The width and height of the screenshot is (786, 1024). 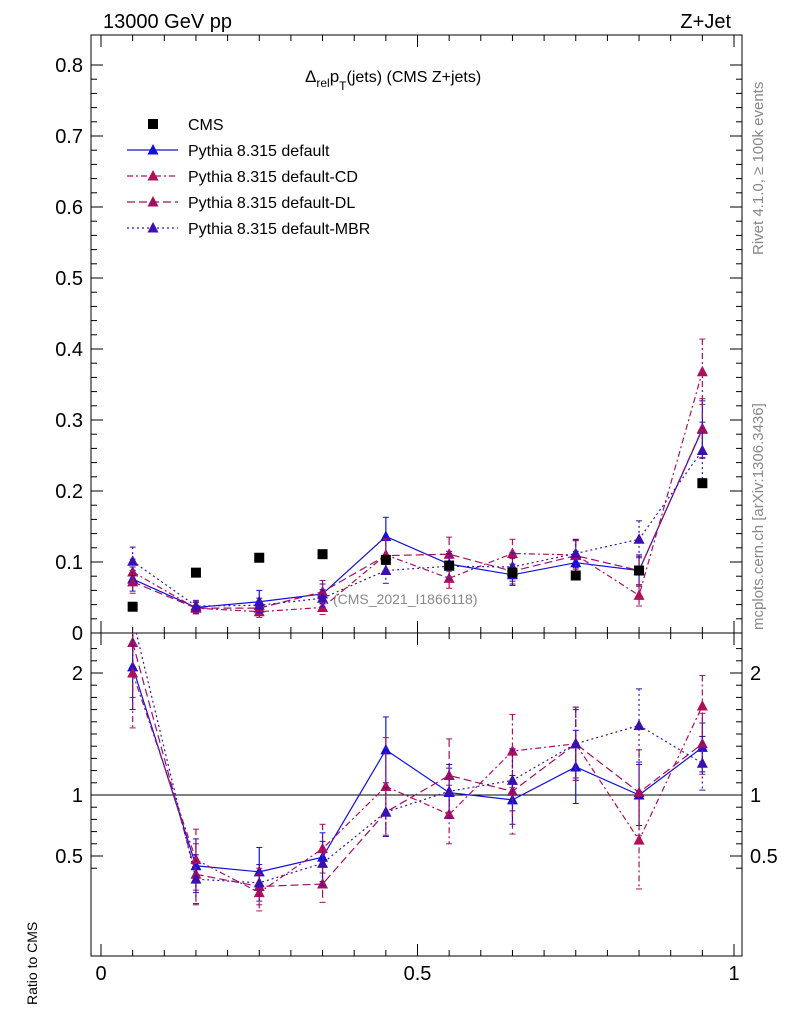 What do you see at coordinates (322, 83) in the screenshot?
I see `title-sub-rel: rel` at bounding box center [322, 83].